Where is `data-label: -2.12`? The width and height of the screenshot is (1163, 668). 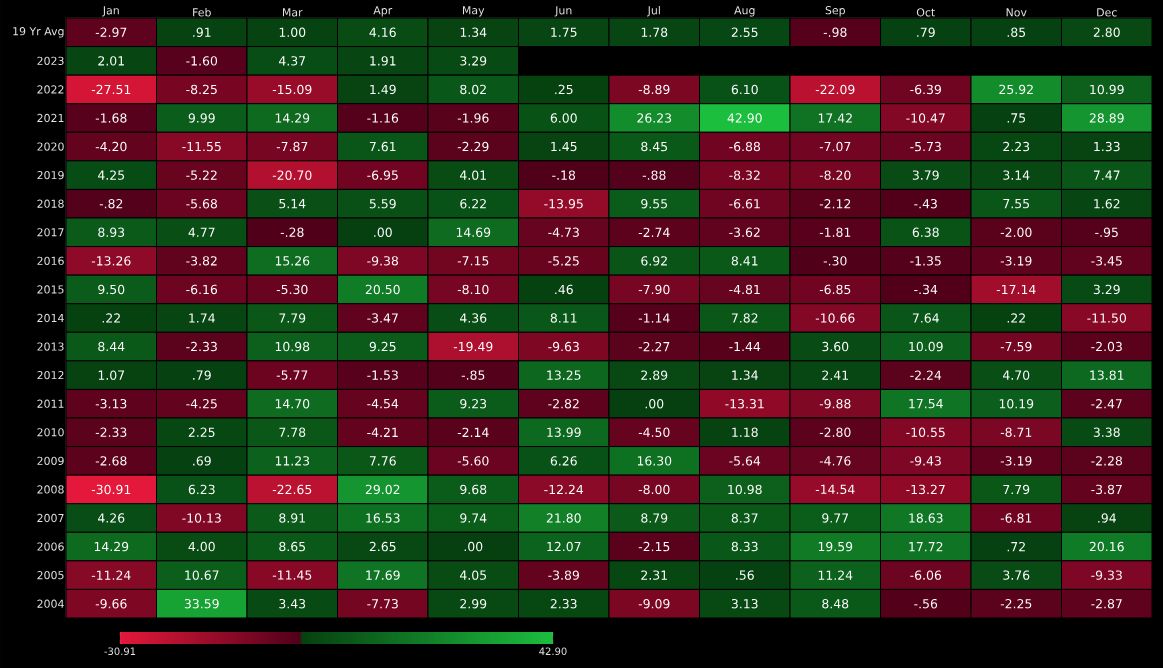
data-label: -2.12 is located at coordinates (835, 204).